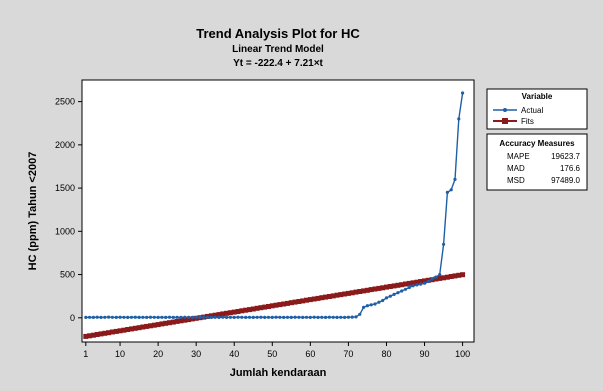  I want to click on x-tick-label: 100, so click(462, 354).